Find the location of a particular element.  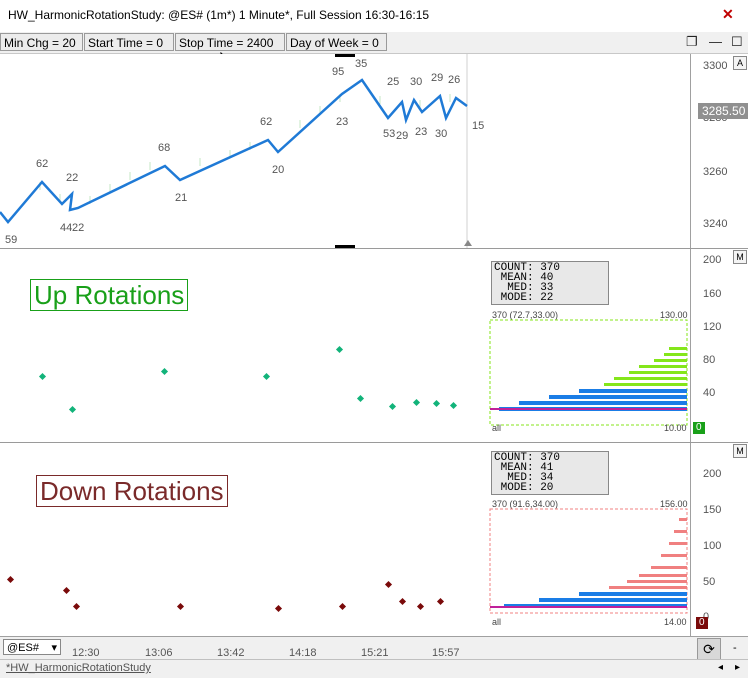

axis-tick: 150 is located at coordinates (712, 510).